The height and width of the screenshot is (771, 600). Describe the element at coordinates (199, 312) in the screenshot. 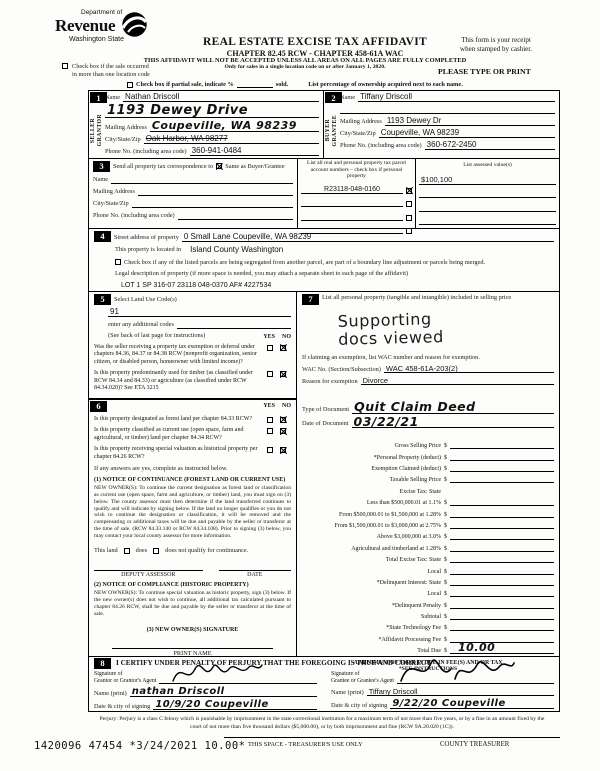

I see `land-use-code-field: 91` at that location.